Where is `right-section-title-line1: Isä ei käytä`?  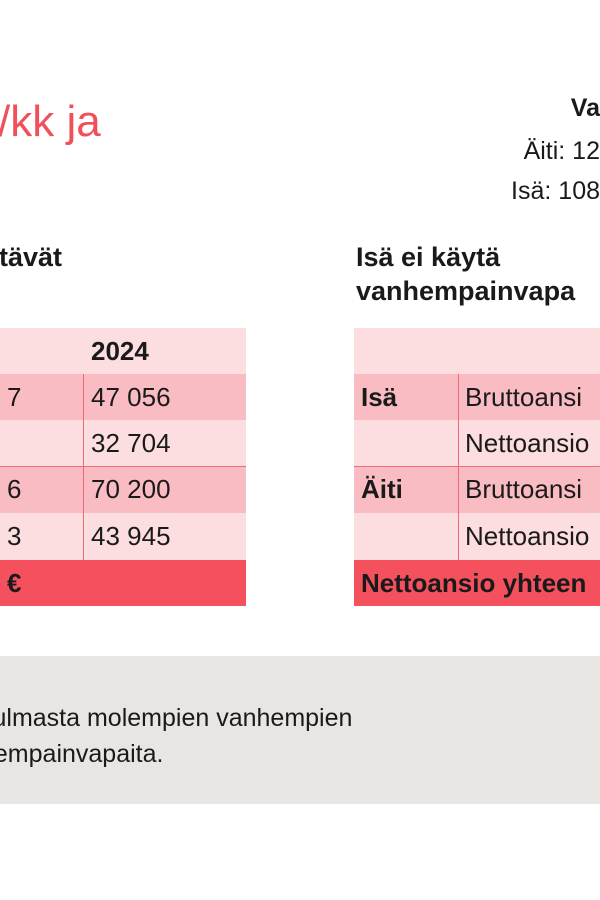 right-section-title-line1: Isä ei käytä is located at coordinates (428, 257).